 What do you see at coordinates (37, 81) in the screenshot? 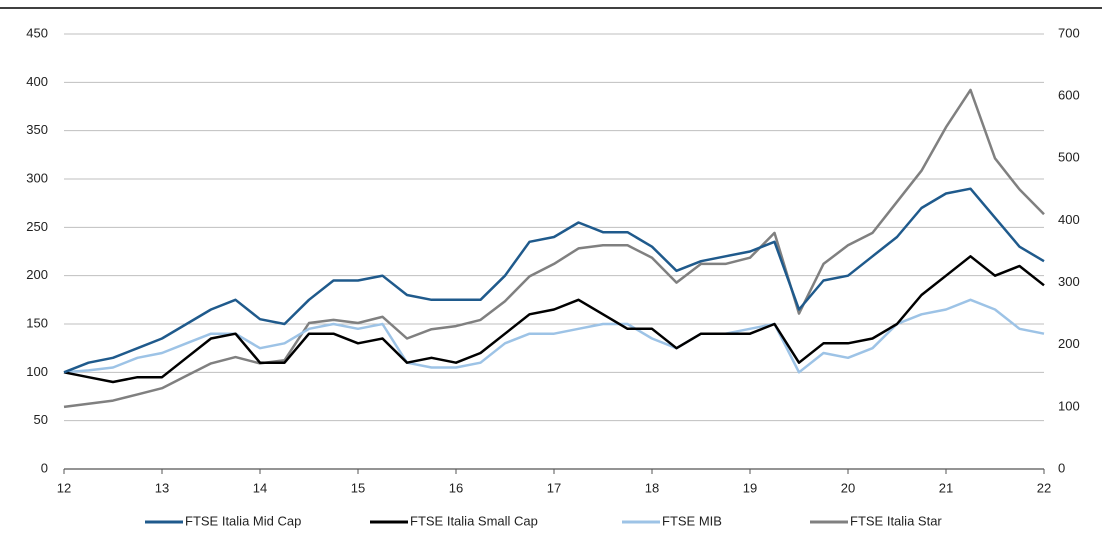
I see `y-tick-label: 400` at bounding box center [37, 81].